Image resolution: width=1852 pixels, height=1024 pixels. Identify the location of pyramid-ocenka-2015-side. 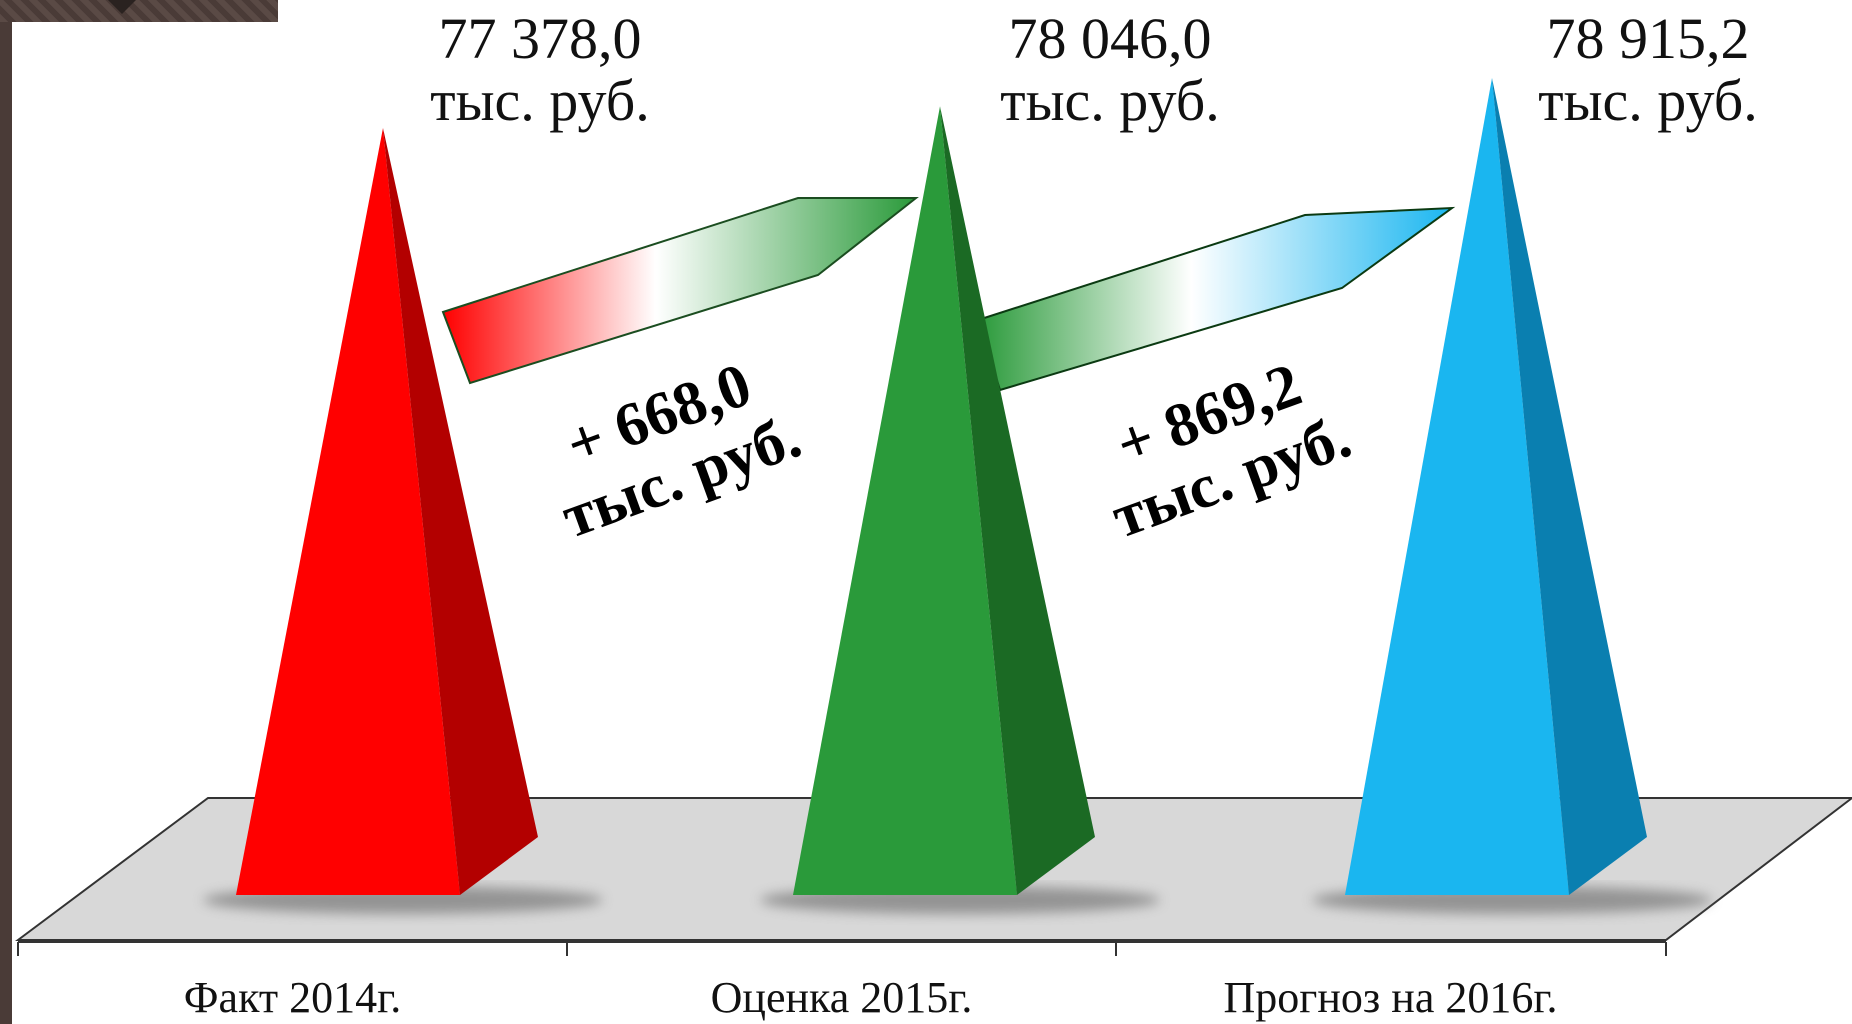
(1017, 500).